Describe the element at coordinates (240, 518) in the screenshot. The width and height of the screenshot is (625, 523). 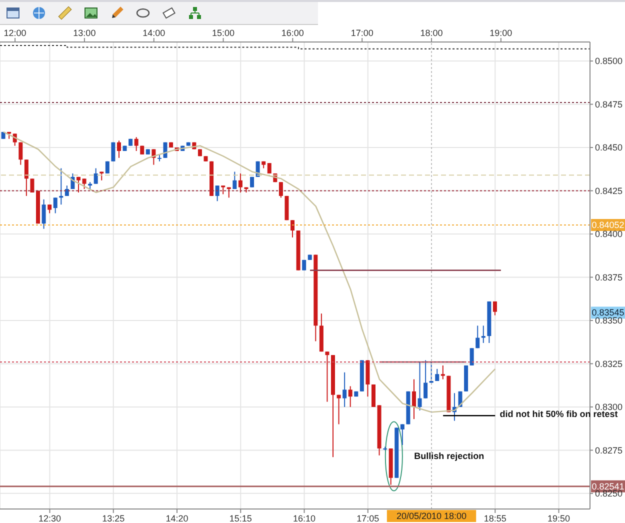
I see `x-tick-label: 15:15` at that location.